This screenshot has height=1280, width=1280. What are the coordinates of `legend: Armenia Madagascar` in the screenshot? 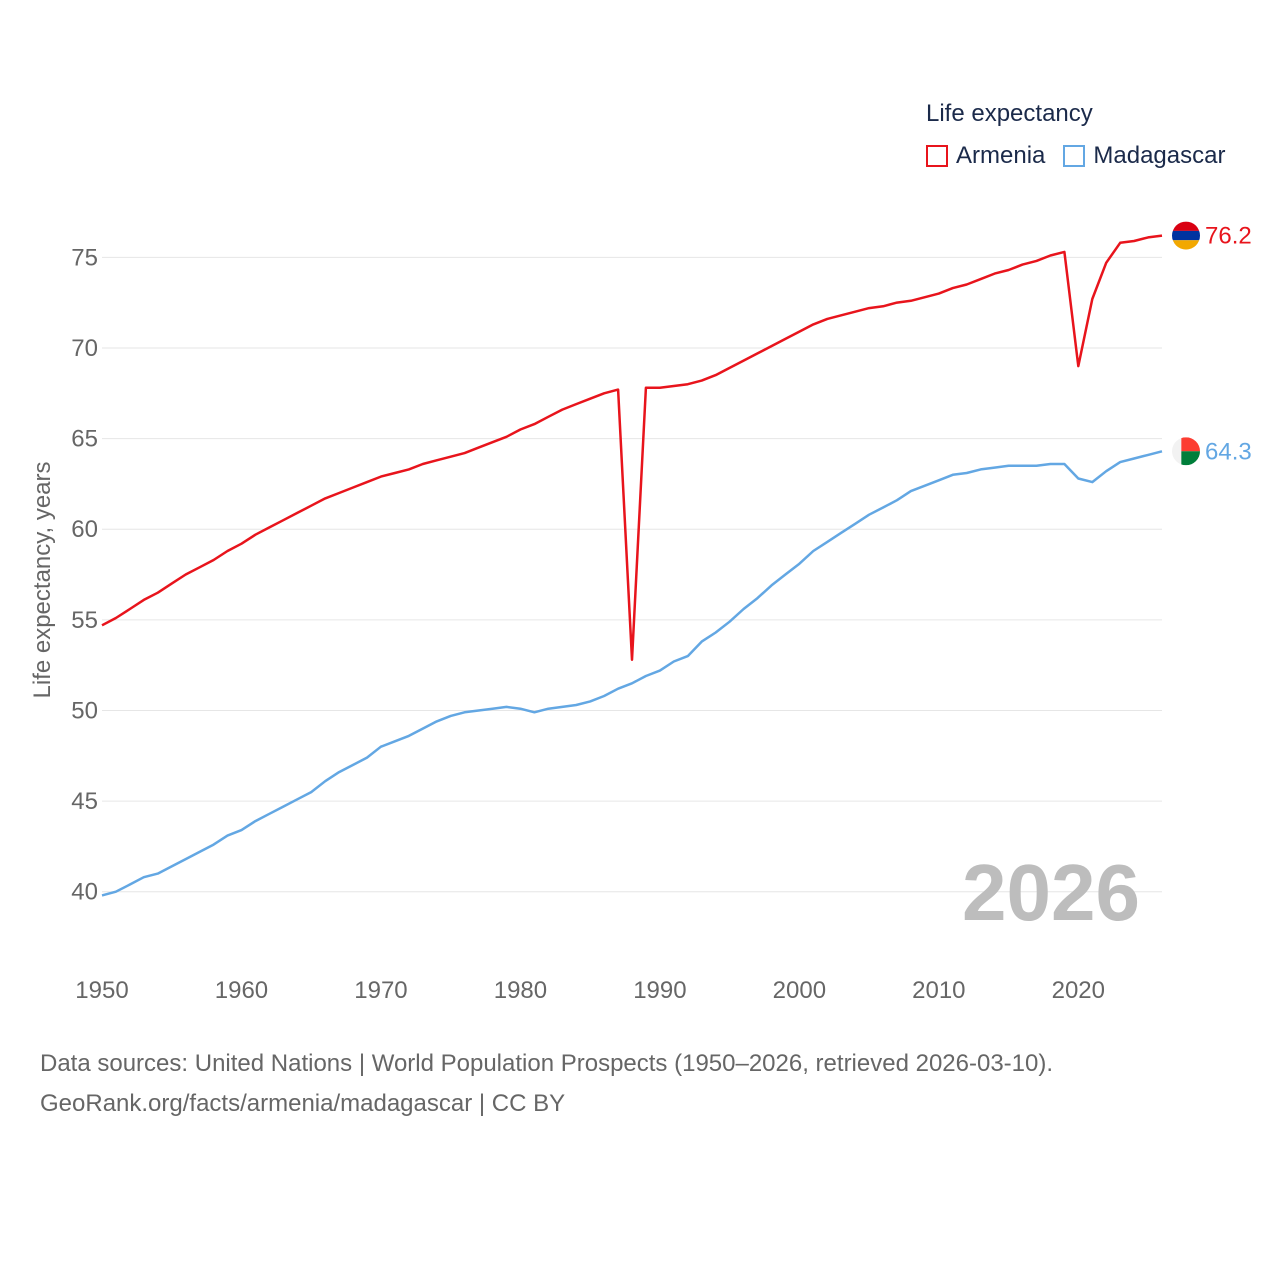 It's located at (1084, 156).